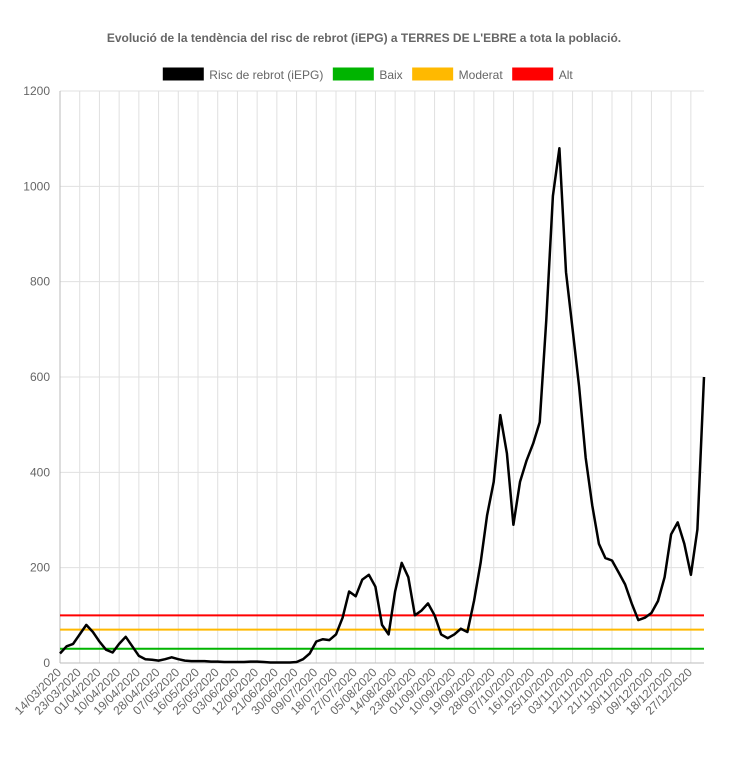 Image resolution: width=736 pixels, height=762 pixels. Describe the element at coordinates (36, 91) in the screenshot. I see `y-tick-label: 1200` at that location.